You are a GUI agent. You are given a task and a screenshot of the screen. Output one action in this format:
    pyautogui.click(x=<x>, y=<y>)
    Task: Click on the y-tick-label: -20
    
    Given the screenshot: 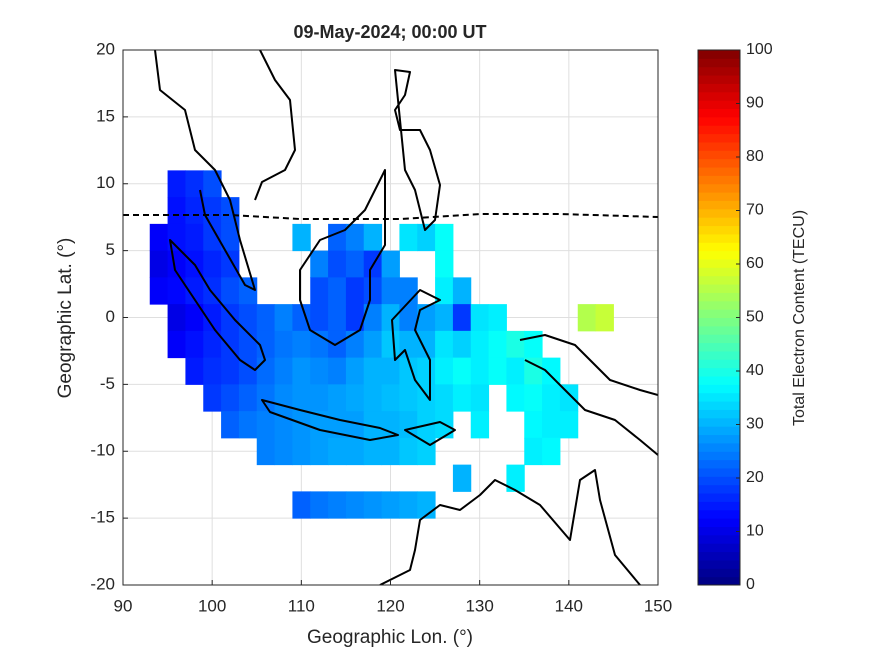 What is the action you would take?
    pyautogui.click(x=102, y=583)
    